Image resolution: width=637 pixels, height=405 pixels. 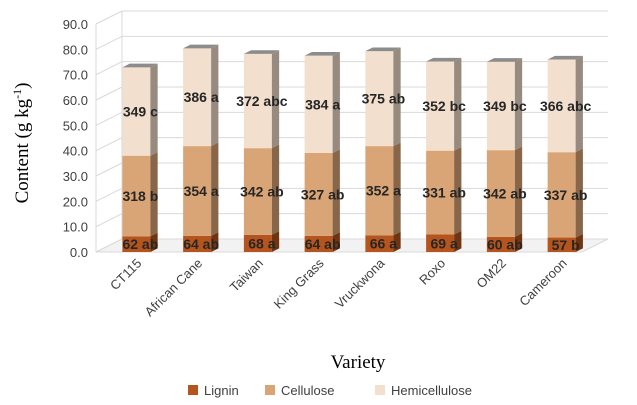 What do you see at coordinates (75, 49) in the screenshot?
I see `y-tick-label: 80.0` at bounding box center [75, 49].